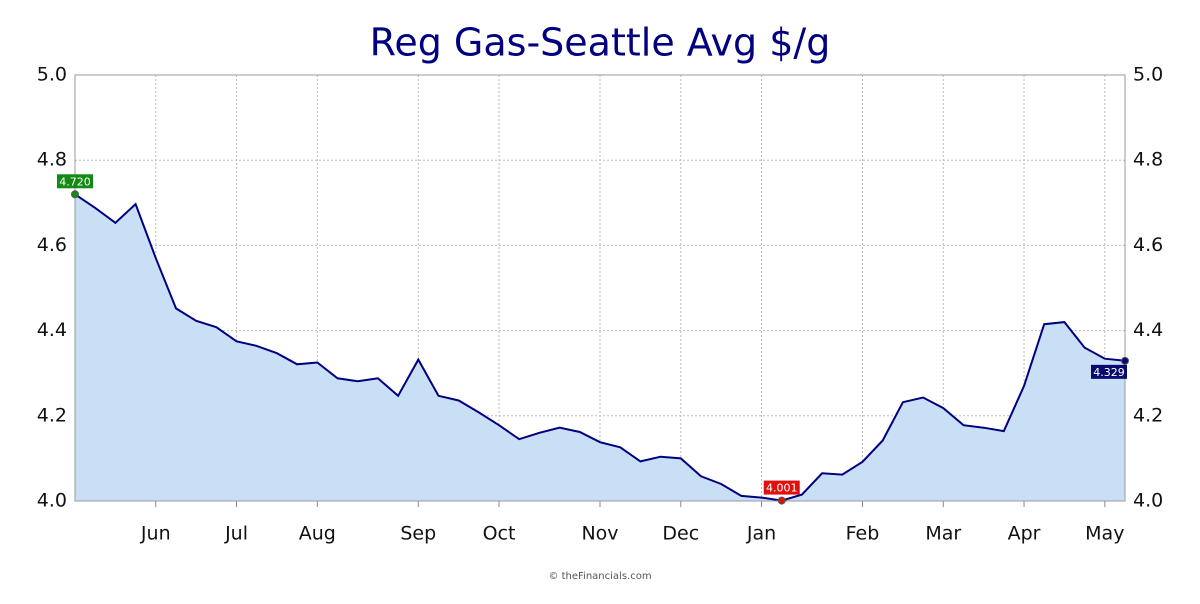 The image size is (1200, 604). I want to click on x-tick-label: Jul, so click(236, 534).